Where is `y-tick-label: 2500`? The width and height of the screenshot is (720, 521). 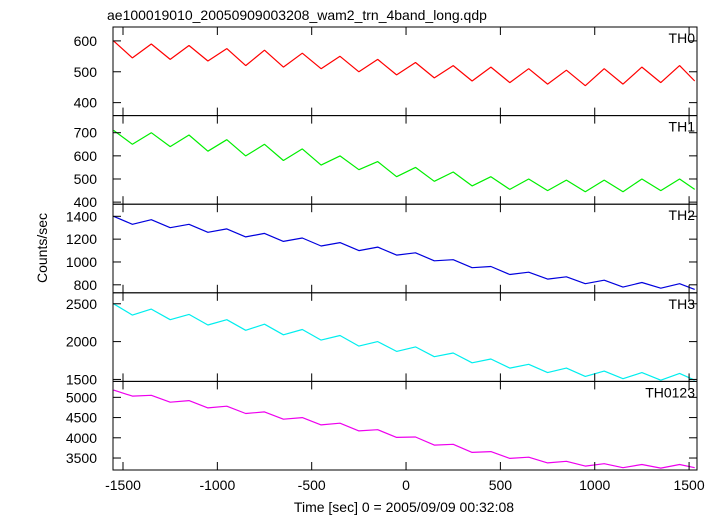
y-tick-label: 2500 is located at coordinates (81, 304).